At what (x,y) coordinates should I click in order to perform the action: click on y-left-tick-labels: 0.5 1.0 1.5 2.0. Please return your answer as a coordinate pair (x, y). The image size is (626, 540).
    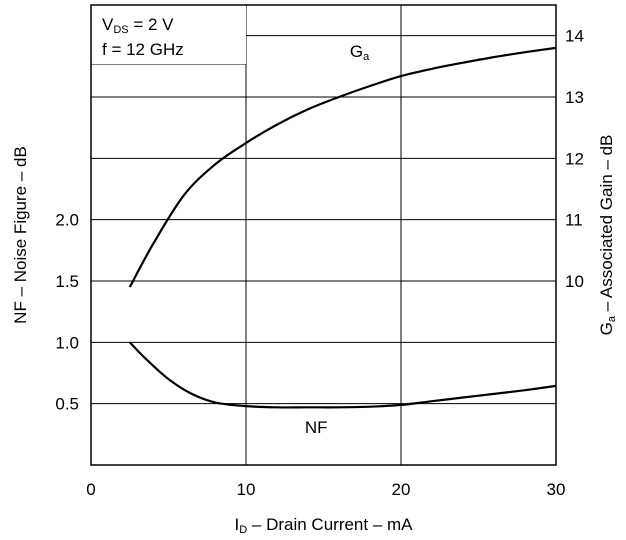
    Looking at the image, I should click on (67, 312).